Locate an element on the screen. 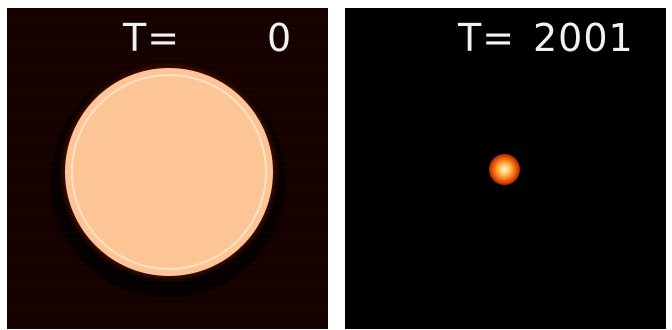  time-value: 0 is located at coordinates (280, 38).